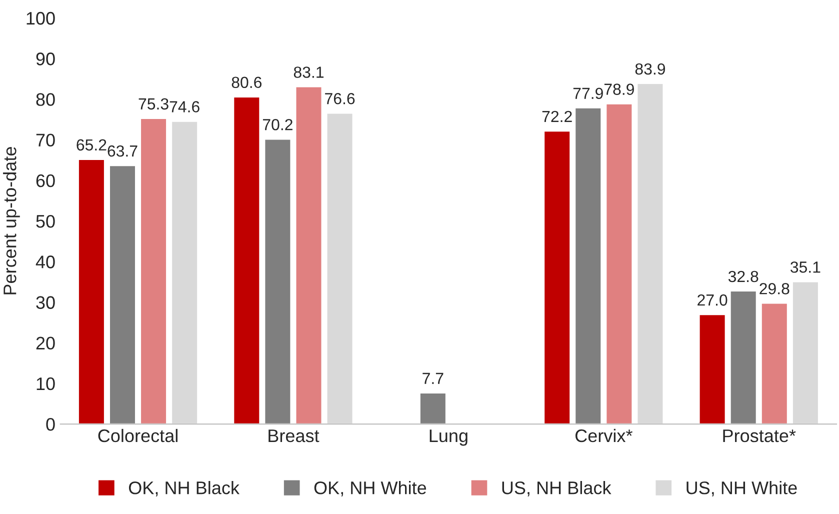 The height and width of the screenshot is (514, 839). What do you see at coordinates (713, 300) in the screenshot?
I see `data-label: 27.0` at bounding box center [713, 300].